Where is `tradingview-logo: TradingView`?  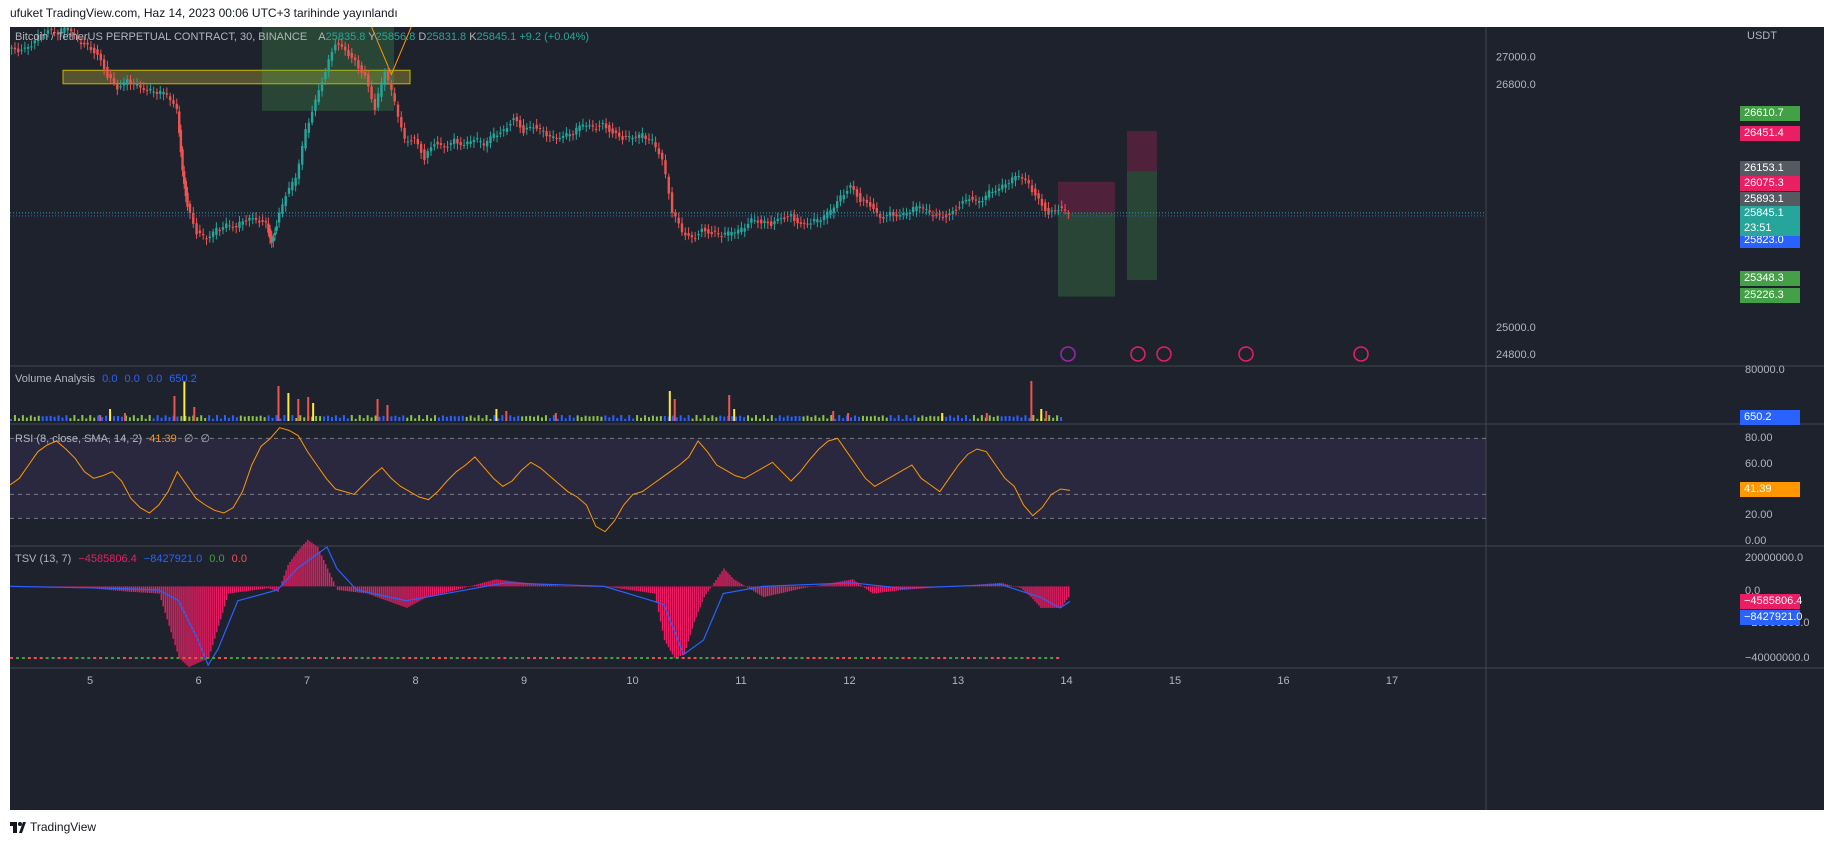 tradingview-logo: TradingView is located at coordinates (53, 827).